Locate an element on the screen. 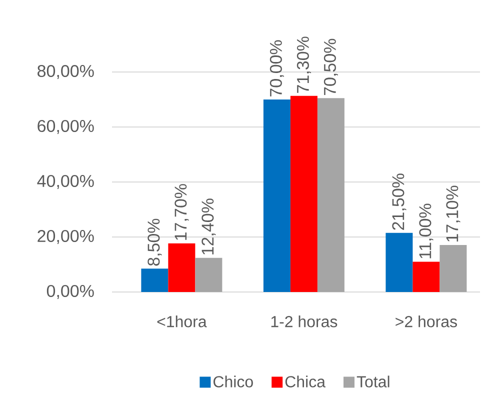 The image size is (492, 400). data-label: 70,00% is located at coordinates (277, 68).